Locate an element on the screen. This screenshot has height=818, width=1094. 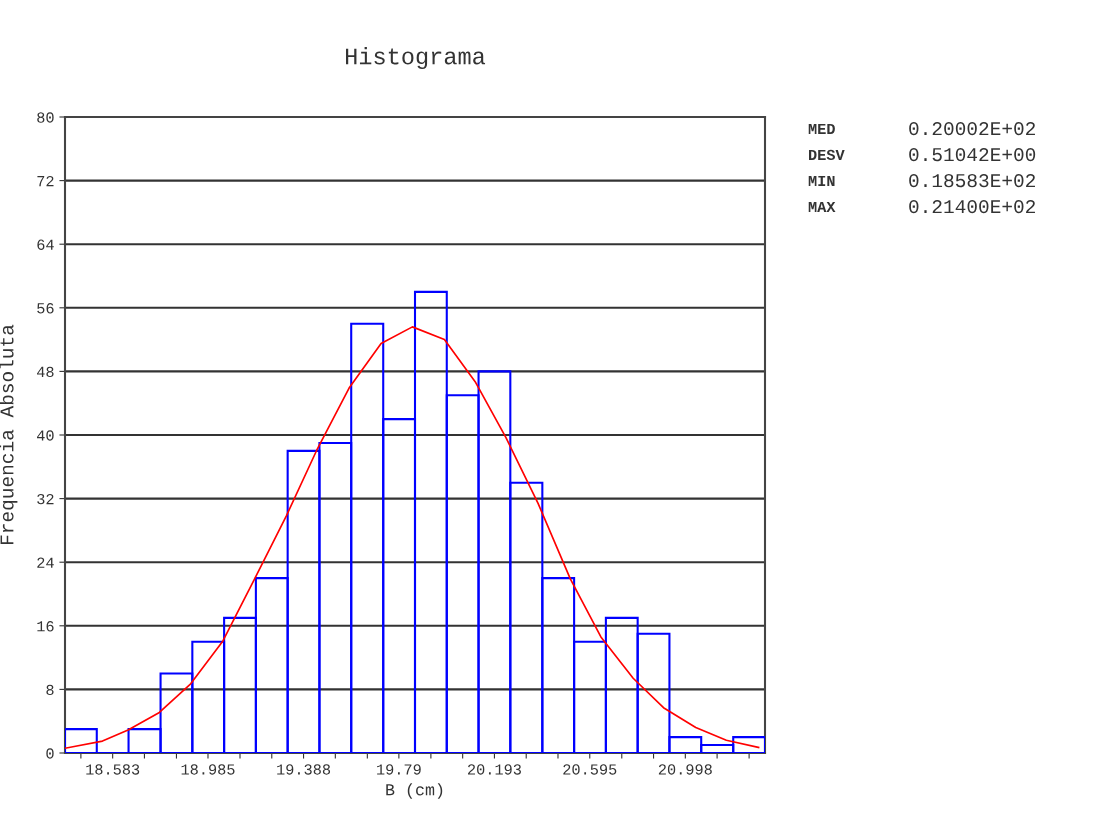
text: DESV is located at coordinates (827, 155).